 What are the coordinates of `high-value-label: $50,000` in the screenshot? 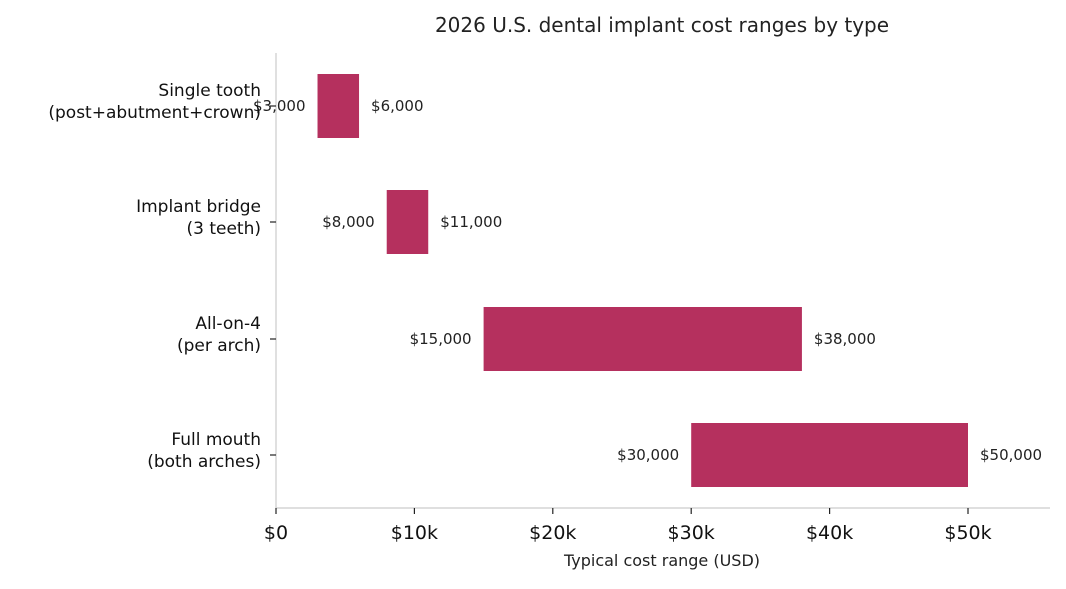 It's located at (1011, 455).